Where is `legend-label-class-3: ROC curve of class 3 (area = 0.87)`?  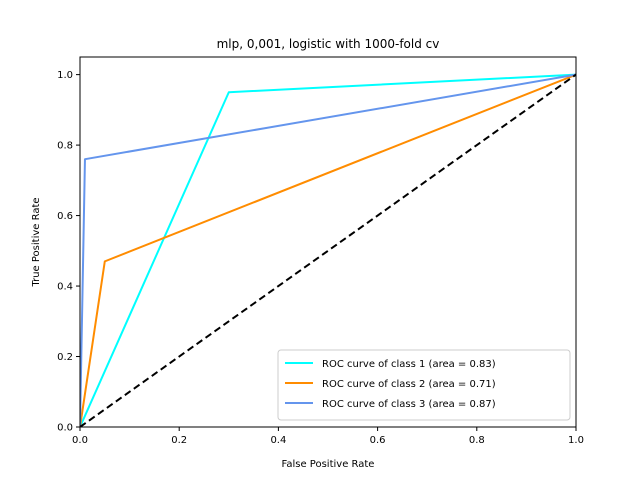 legend-label-class-3: ROC curve of class 3 (area = 0.87) is located at coordinates (409, 404).